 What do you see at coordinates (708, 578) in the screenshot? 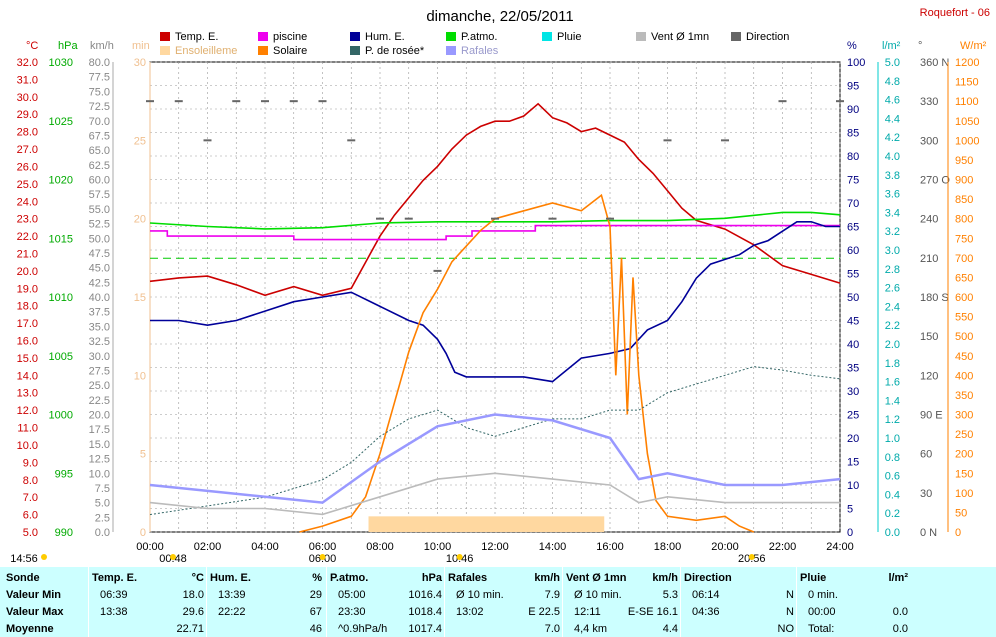
I see `summary-header: Direction` at bounding box center [708, 578].